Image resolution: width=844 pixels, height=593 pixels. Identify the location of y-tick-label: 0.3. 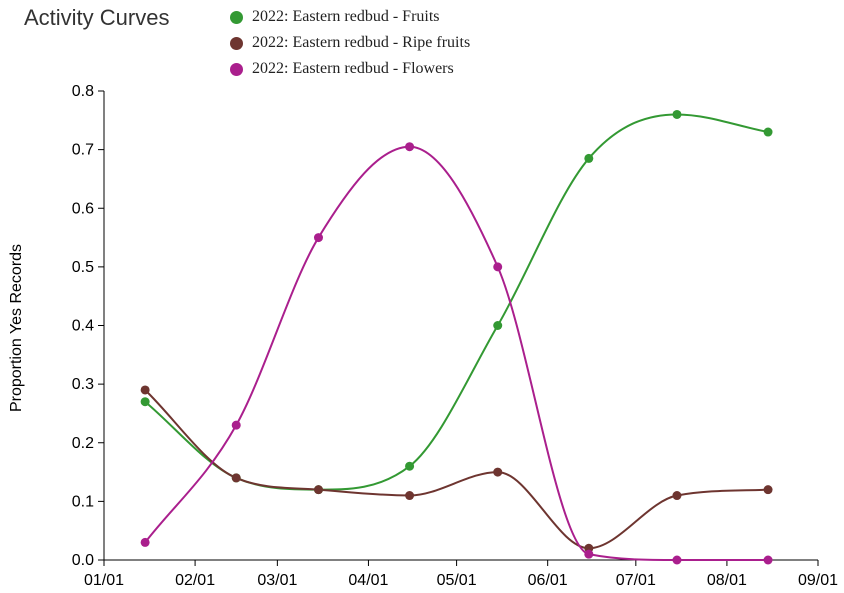
(83, 384).